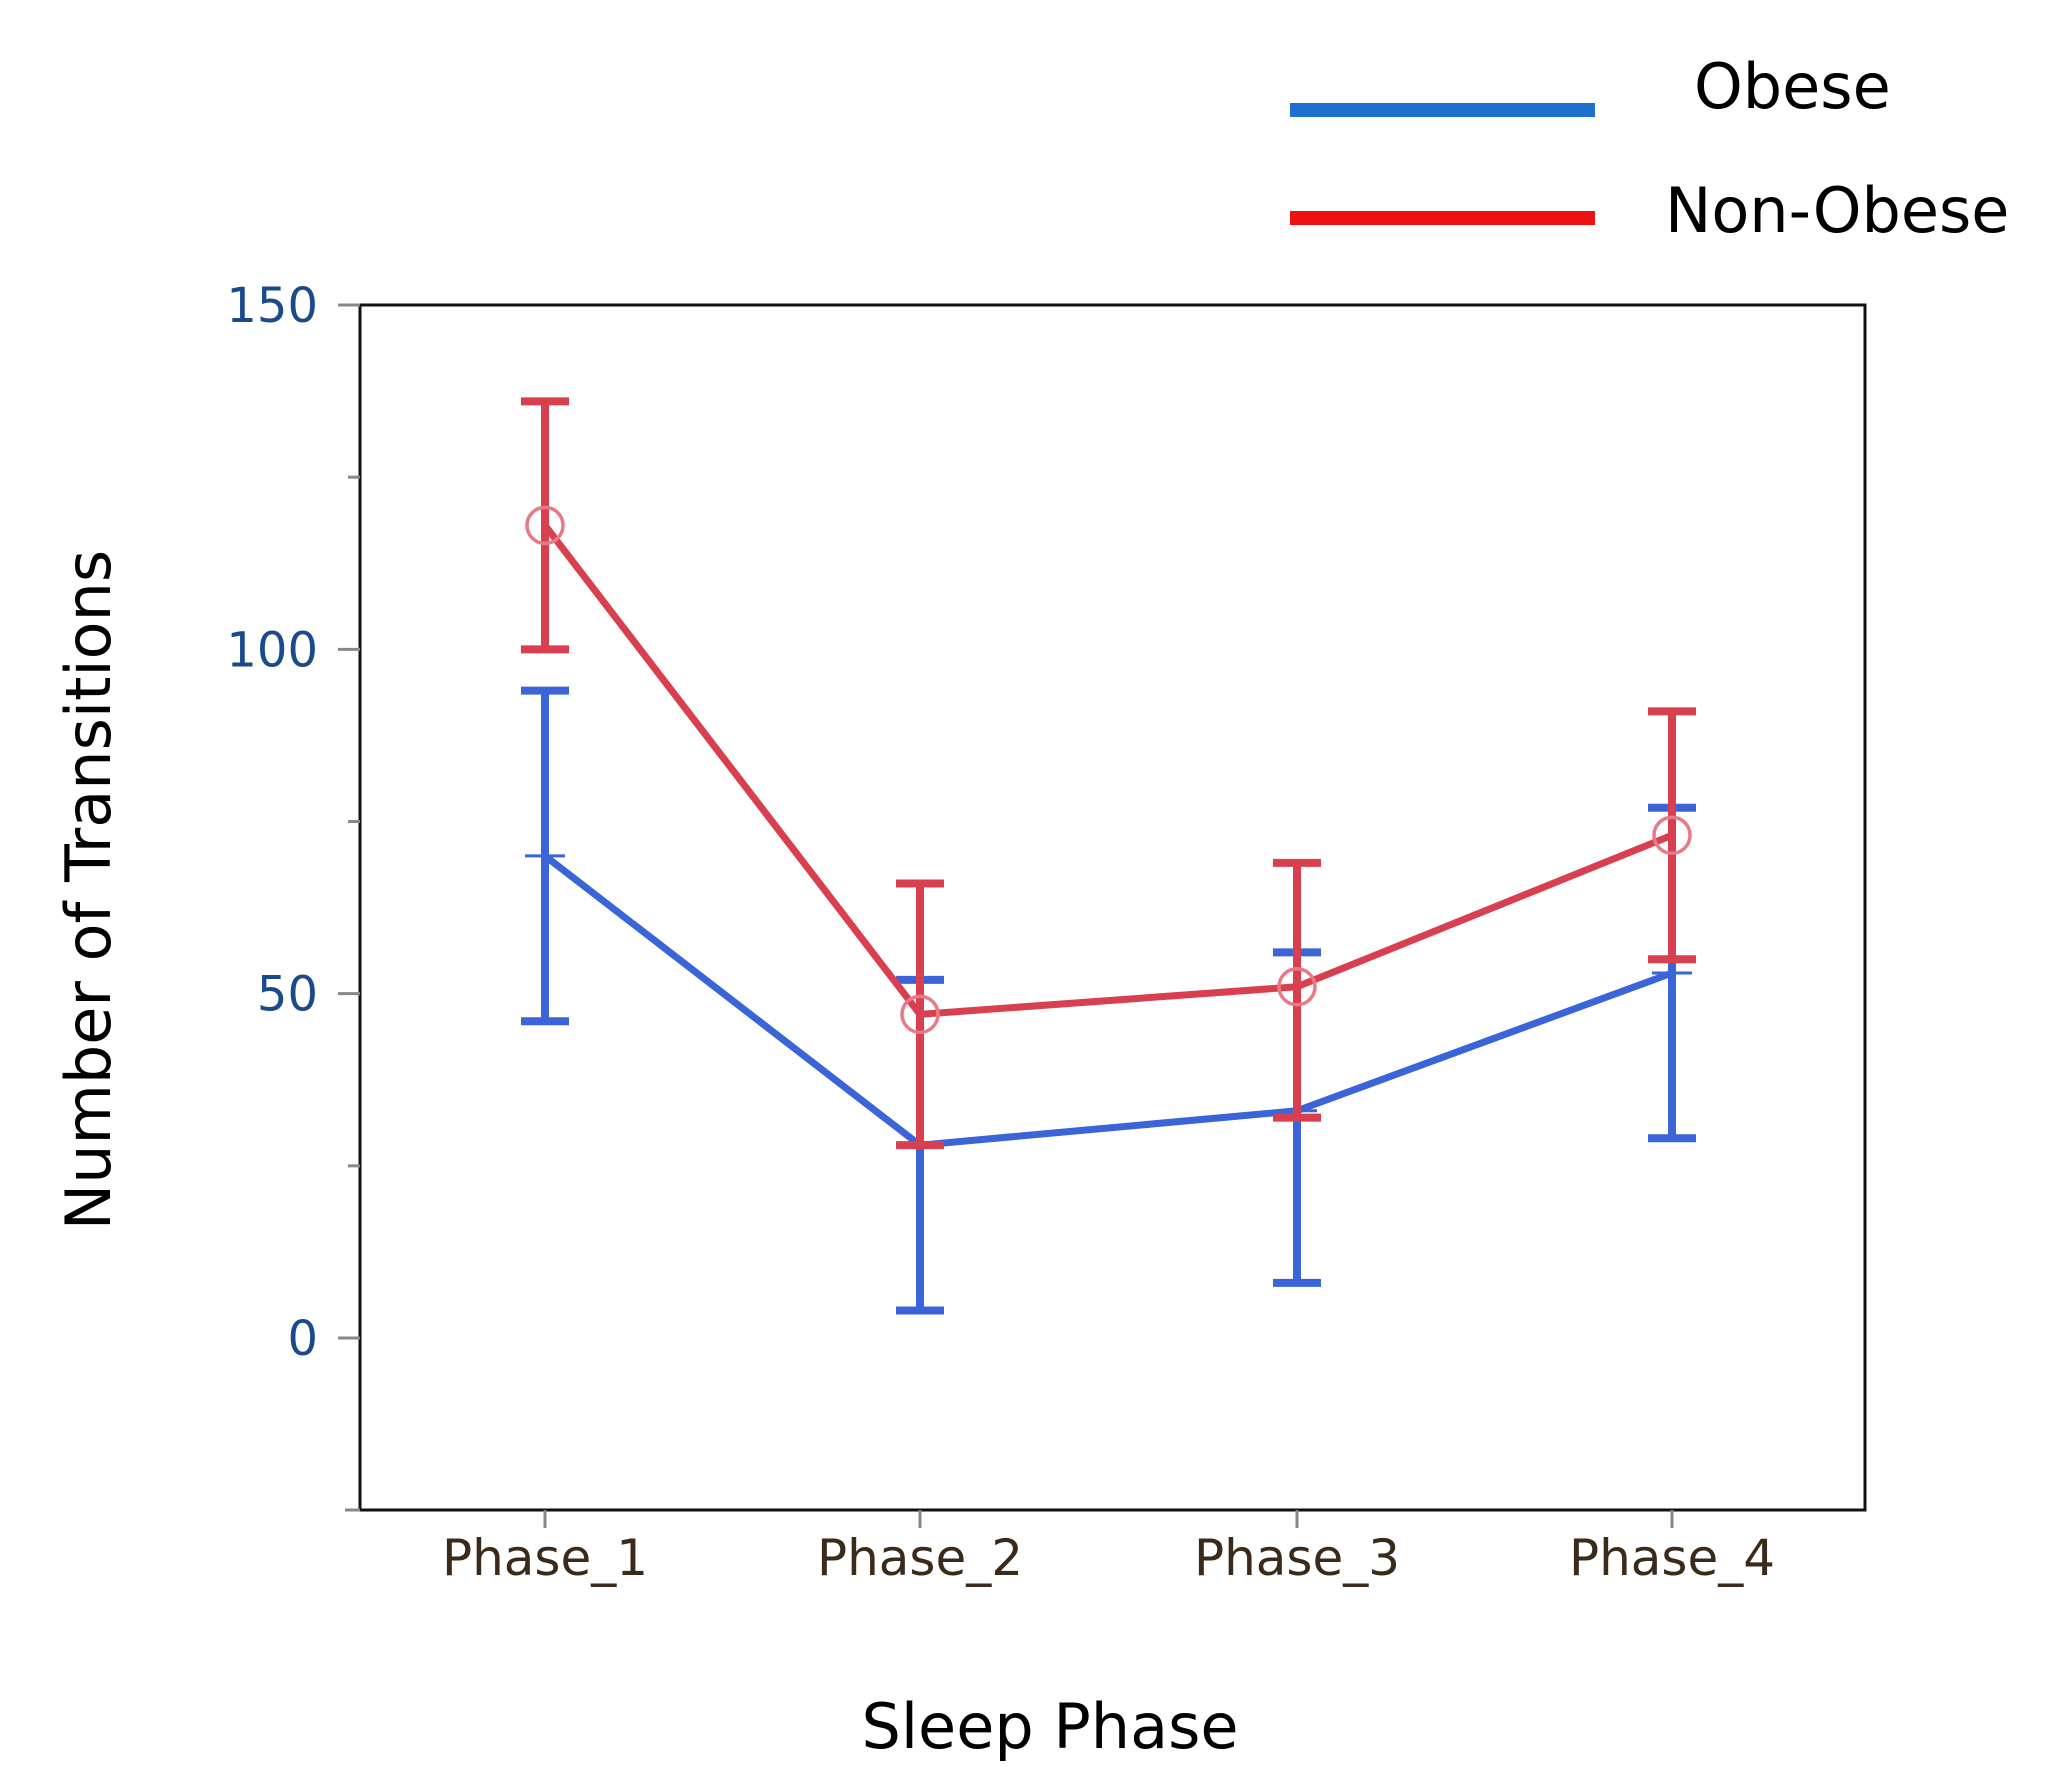 Image resolution: width=2046 pixels, height=1784 pixels. Describe the element at coordinates (88, 890) in the screenshot. I see `y-axis-title: Number of Transitions` at that location.